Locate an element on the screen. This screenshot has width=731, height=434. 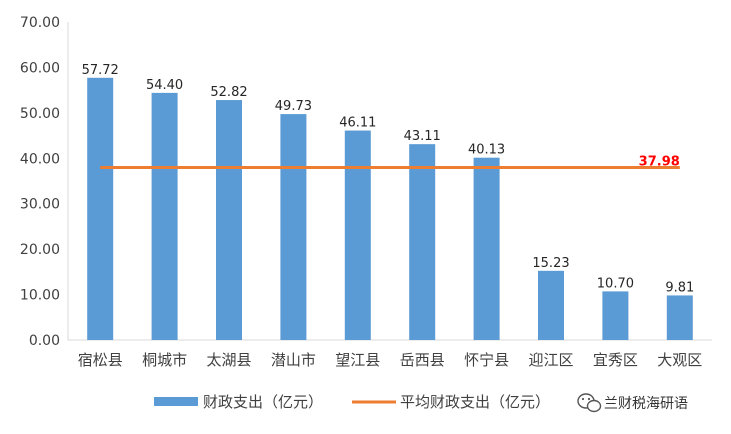
x-category-label: 太湖县 is located at coordinates (228, 360).